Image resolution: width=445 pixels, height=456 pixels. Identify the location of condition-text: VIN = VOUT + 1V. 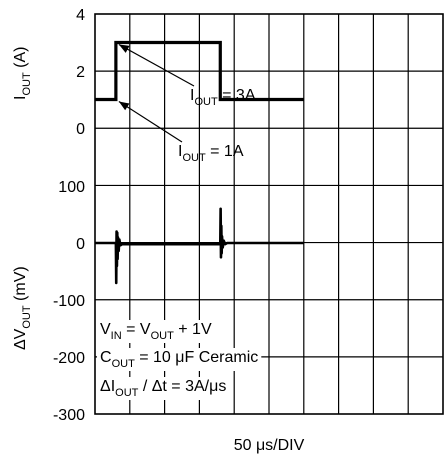
(156, 331).